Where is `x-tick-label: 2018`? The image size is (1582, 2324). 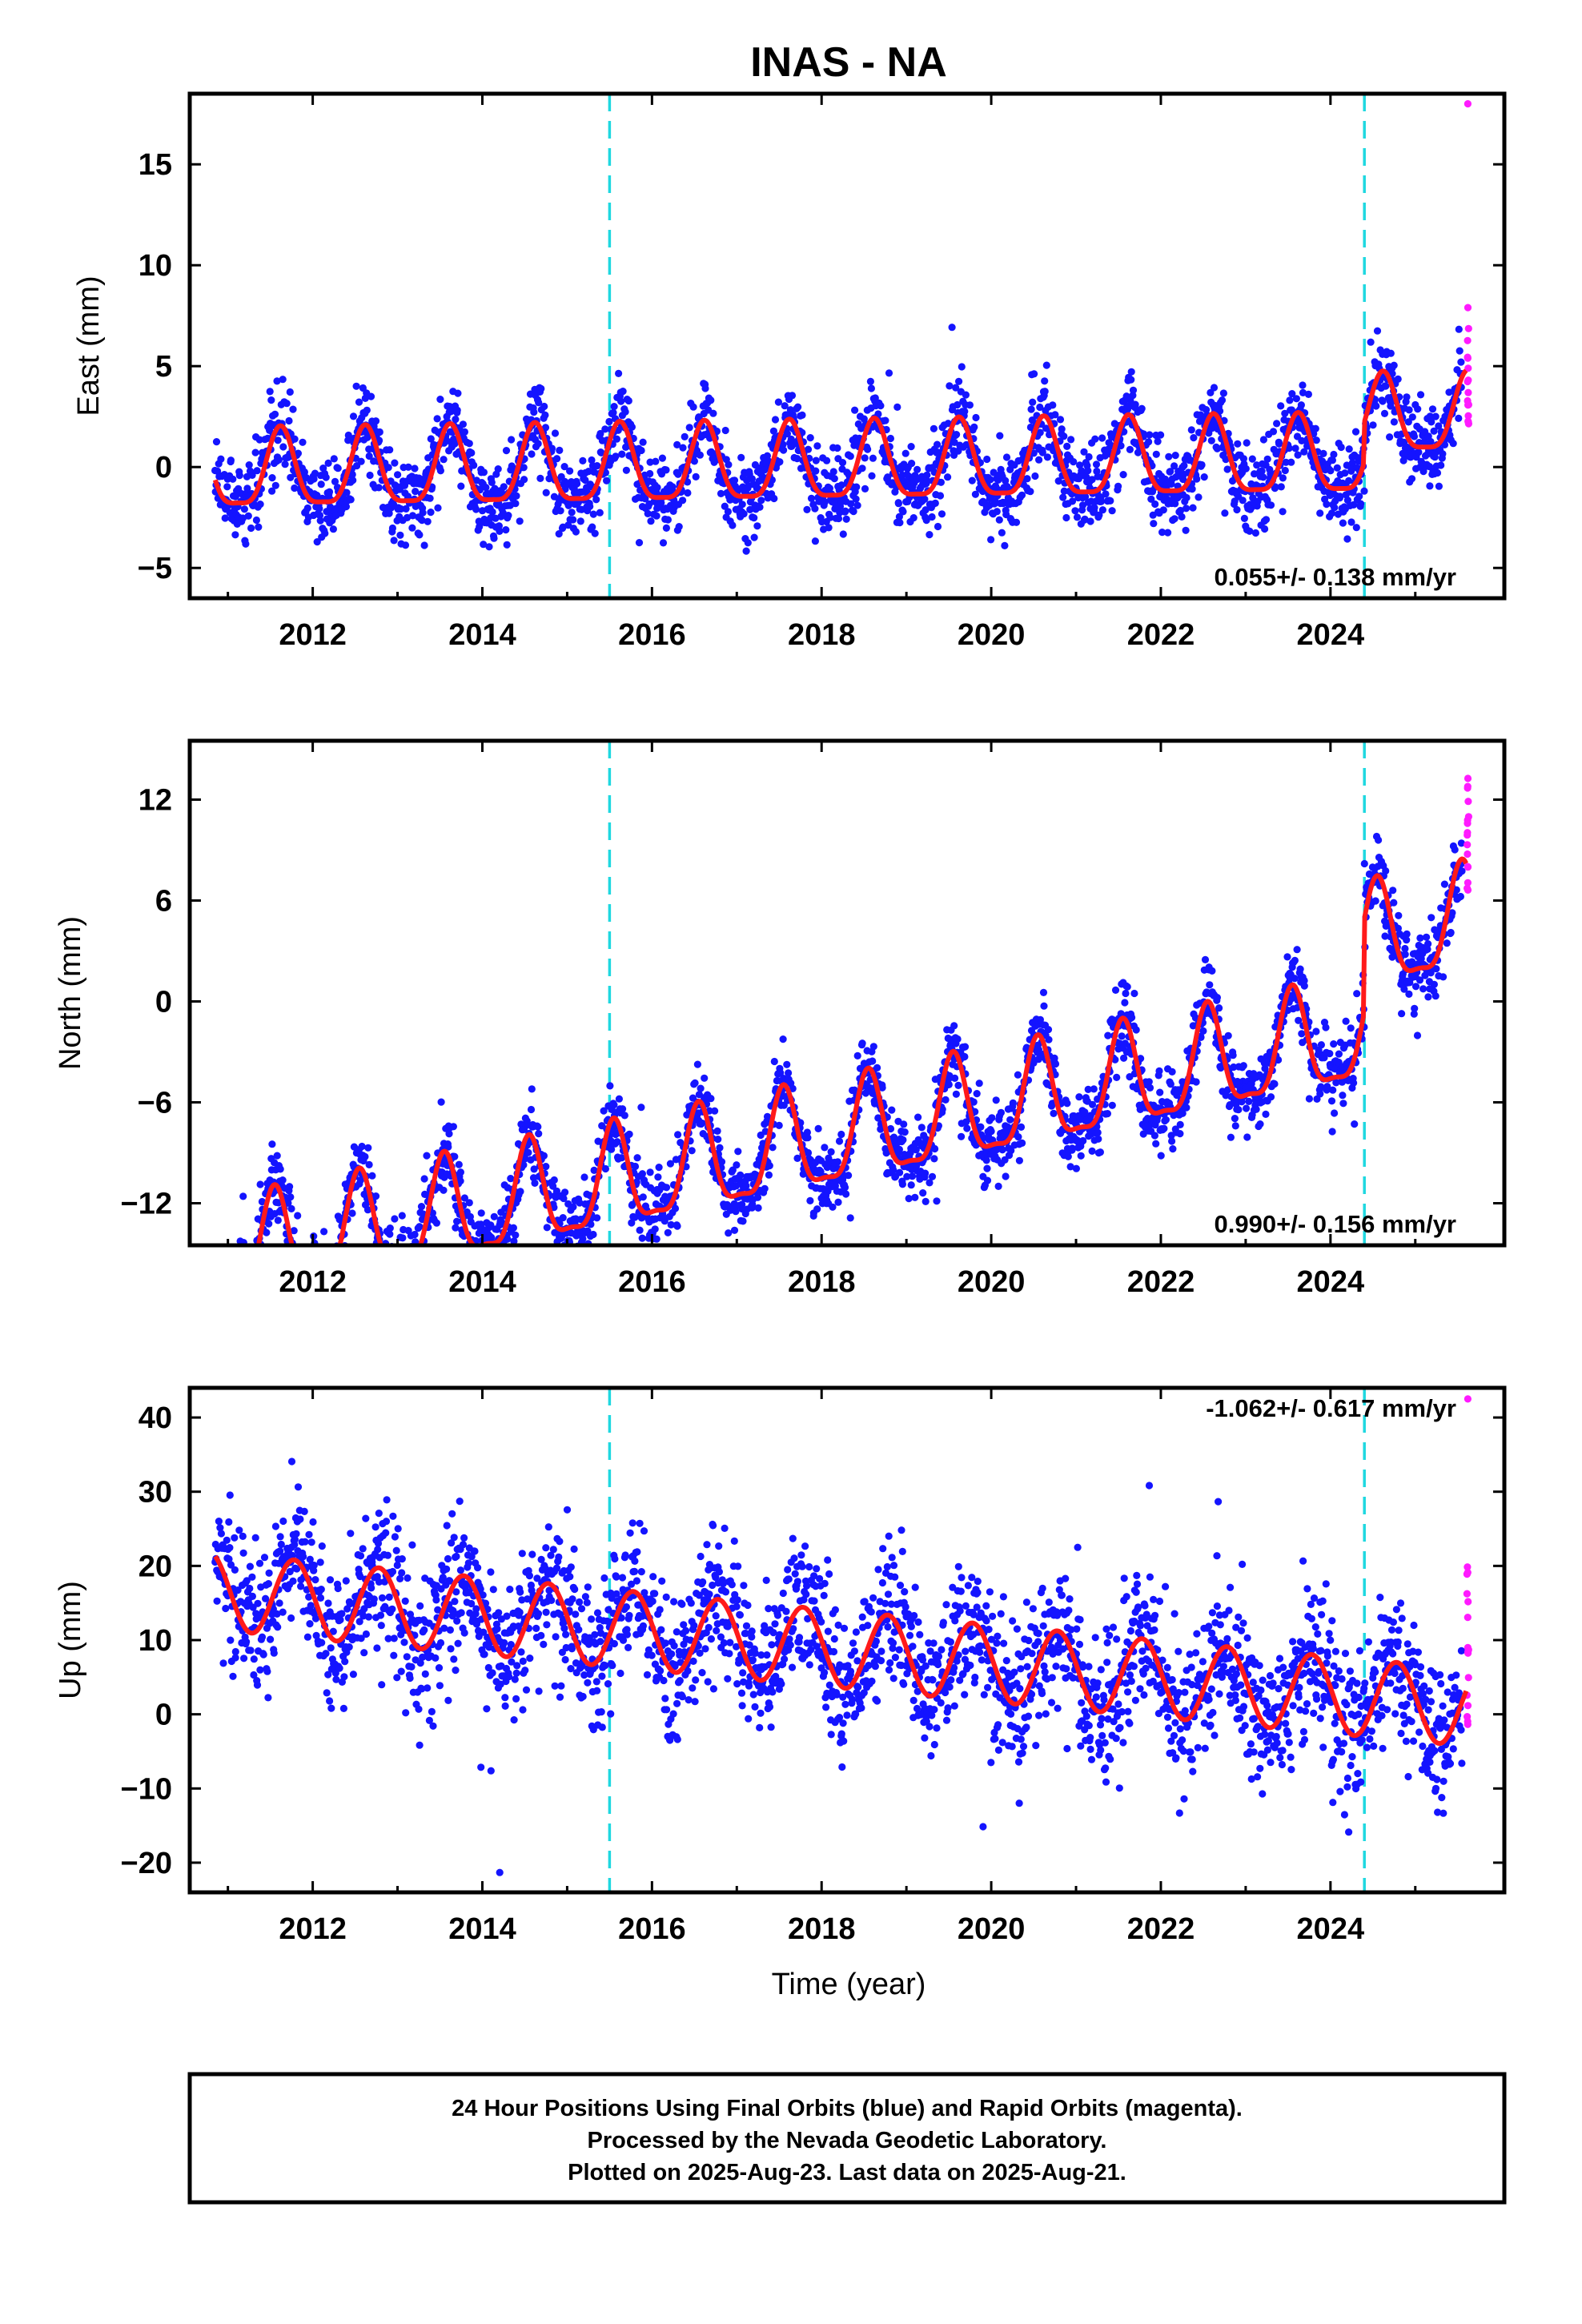 x-tick-label: 2018 is located at coordinates (822, 635).